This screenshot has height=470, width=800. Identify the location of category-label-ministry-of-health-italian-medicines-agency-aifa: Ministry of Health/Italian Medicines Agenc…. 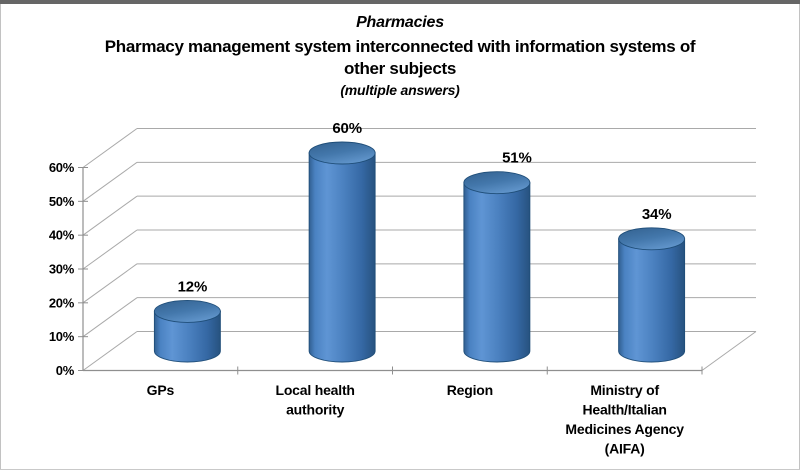
(624, 419).